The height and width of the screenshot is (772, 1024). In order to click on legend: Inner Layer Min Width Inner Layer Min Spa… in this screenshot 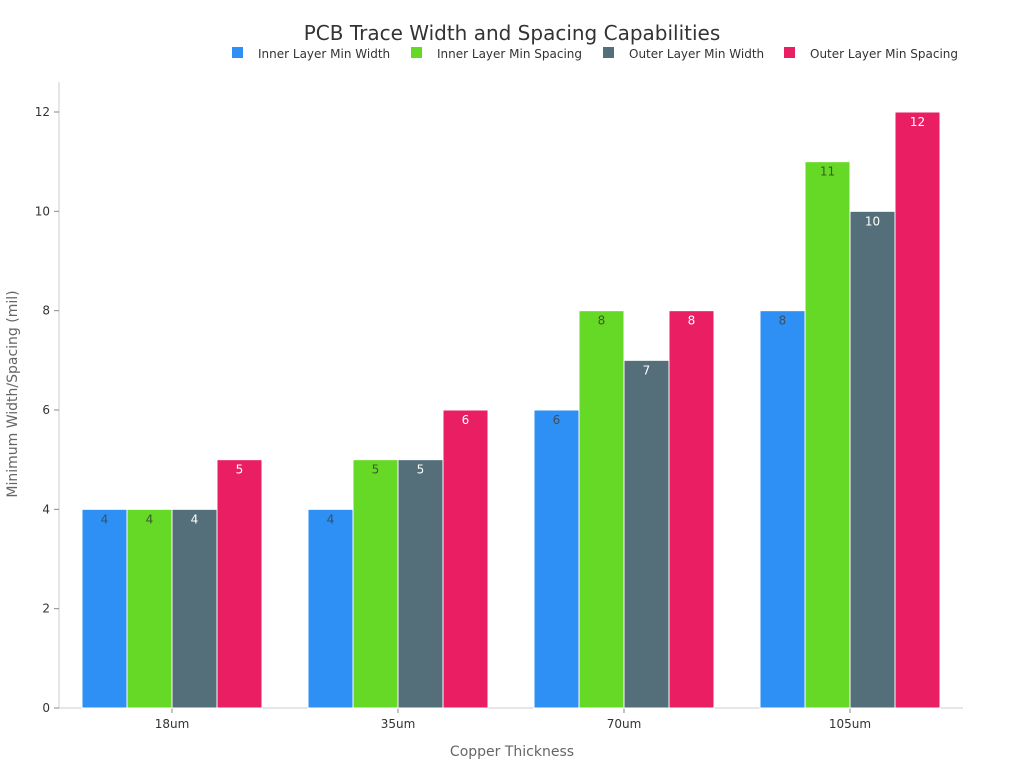, I will do `click(595, 54)`.